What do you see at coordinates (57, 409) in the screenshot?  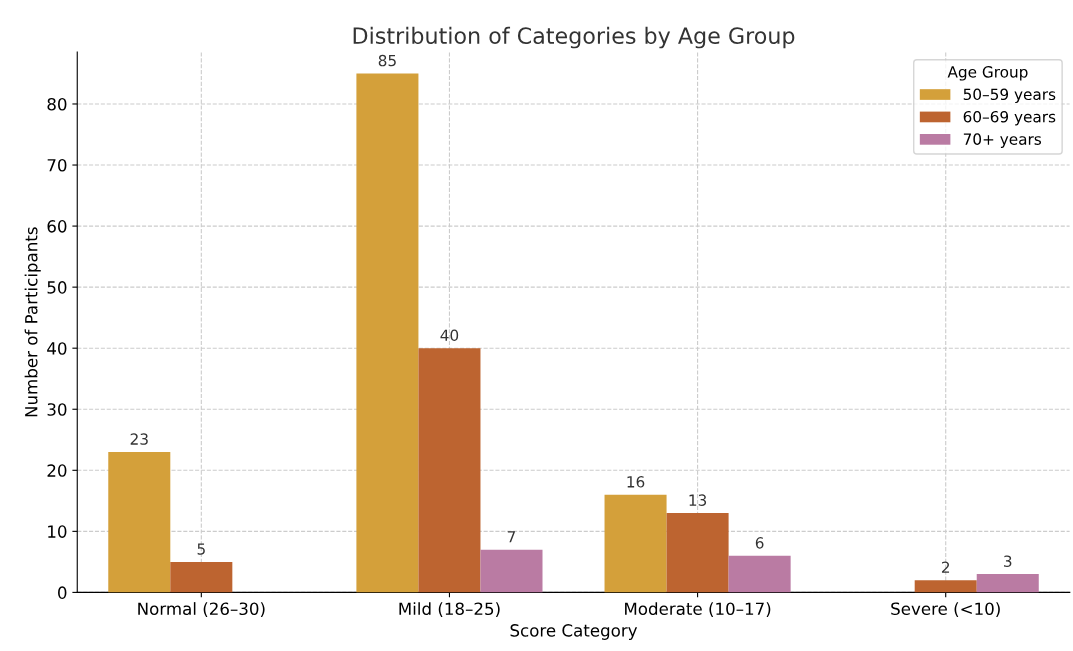 I see `y-tick-label: 30` at bounding box center [57, 409].